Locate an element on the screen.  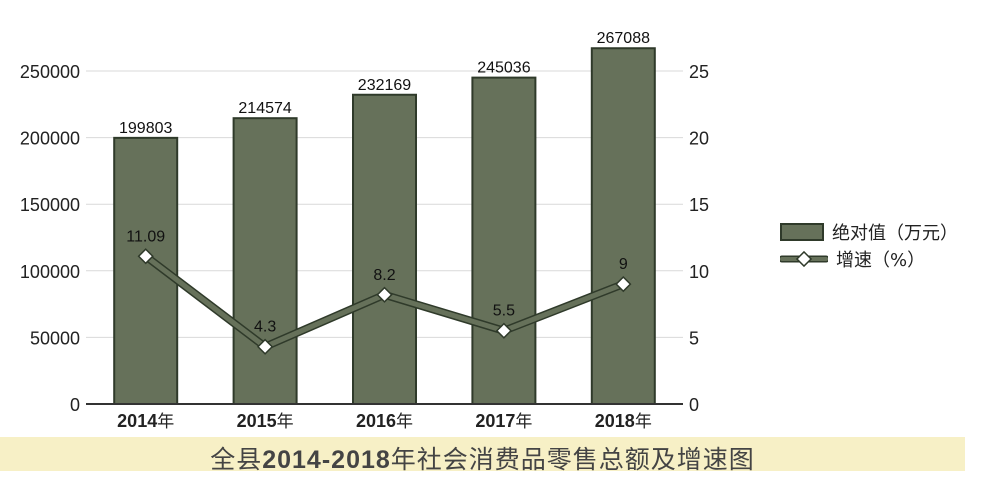
y-right-tick-label: 5 is located at coordinates (694, 338).